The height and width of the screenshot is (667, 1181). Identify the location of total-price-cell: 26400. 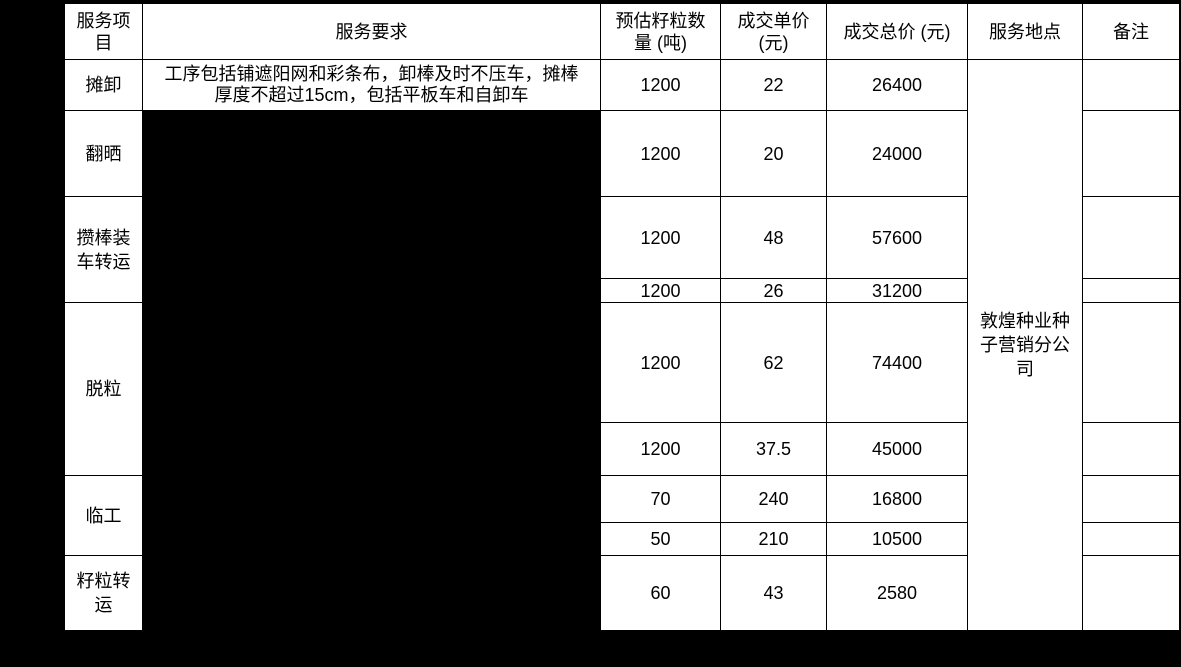
(897, 85).